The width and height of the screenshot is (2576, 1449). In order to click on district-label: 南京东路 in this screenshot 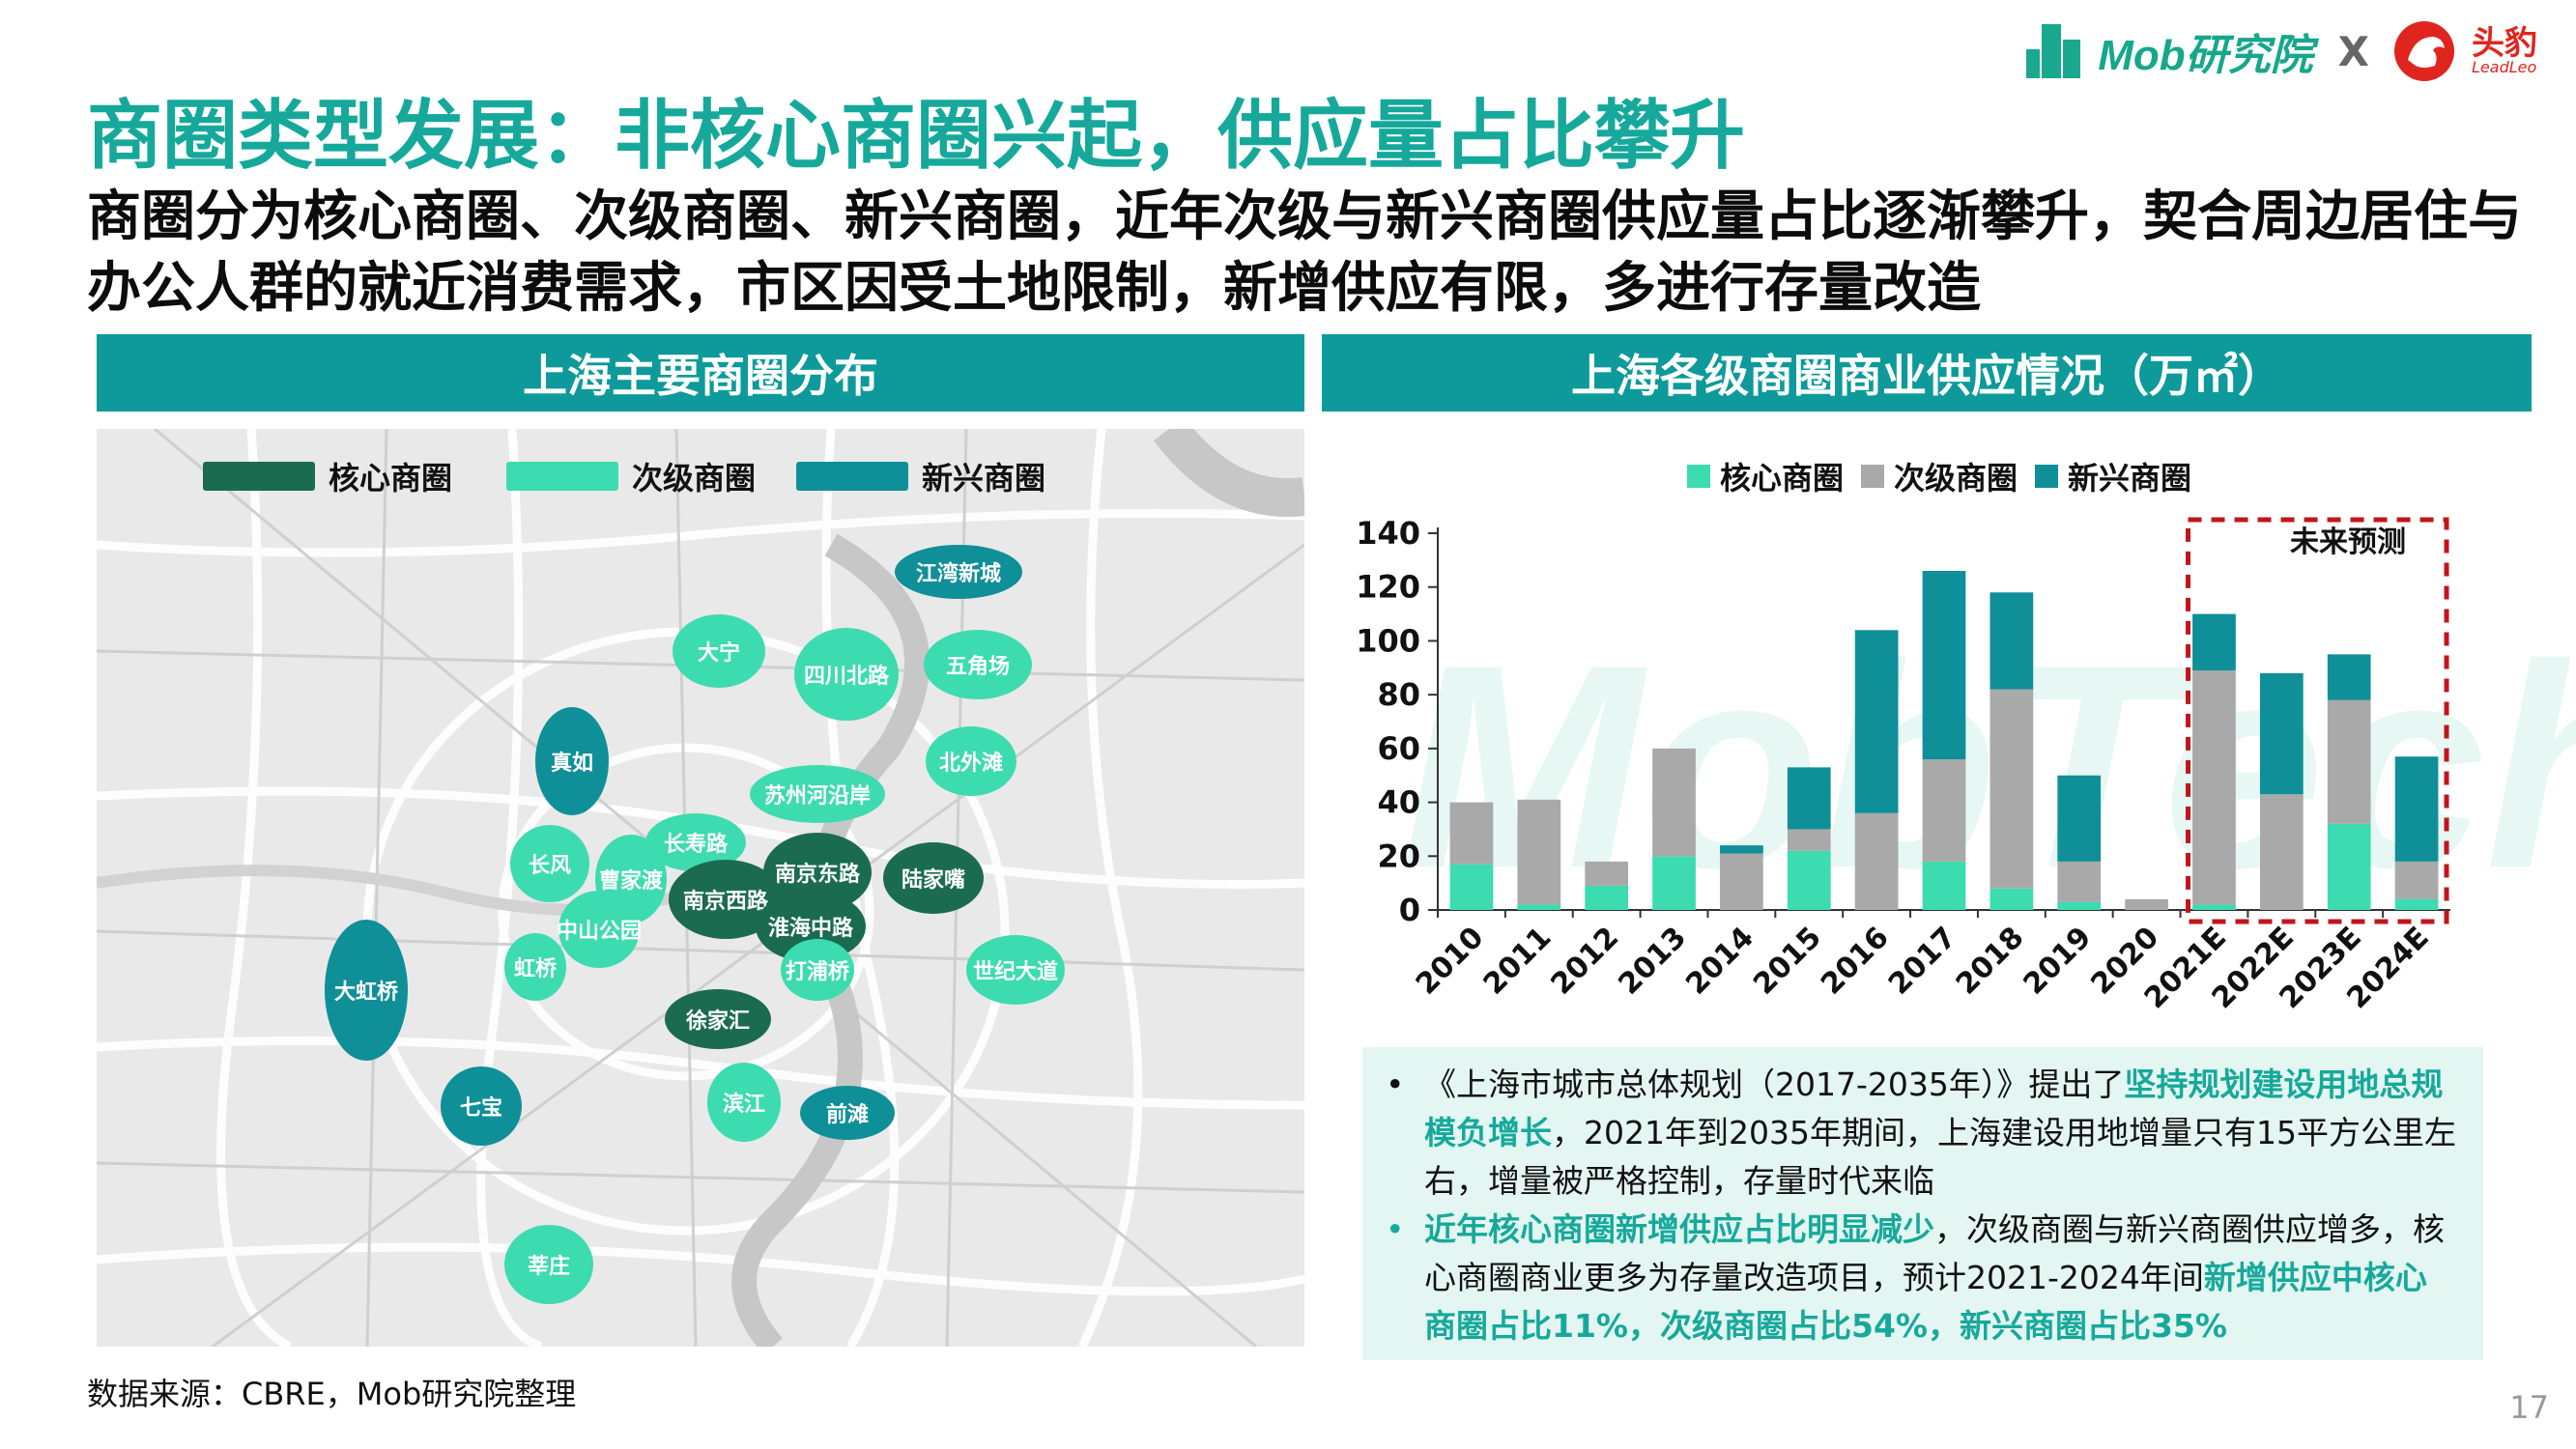, I will do `click(817, 875)`.